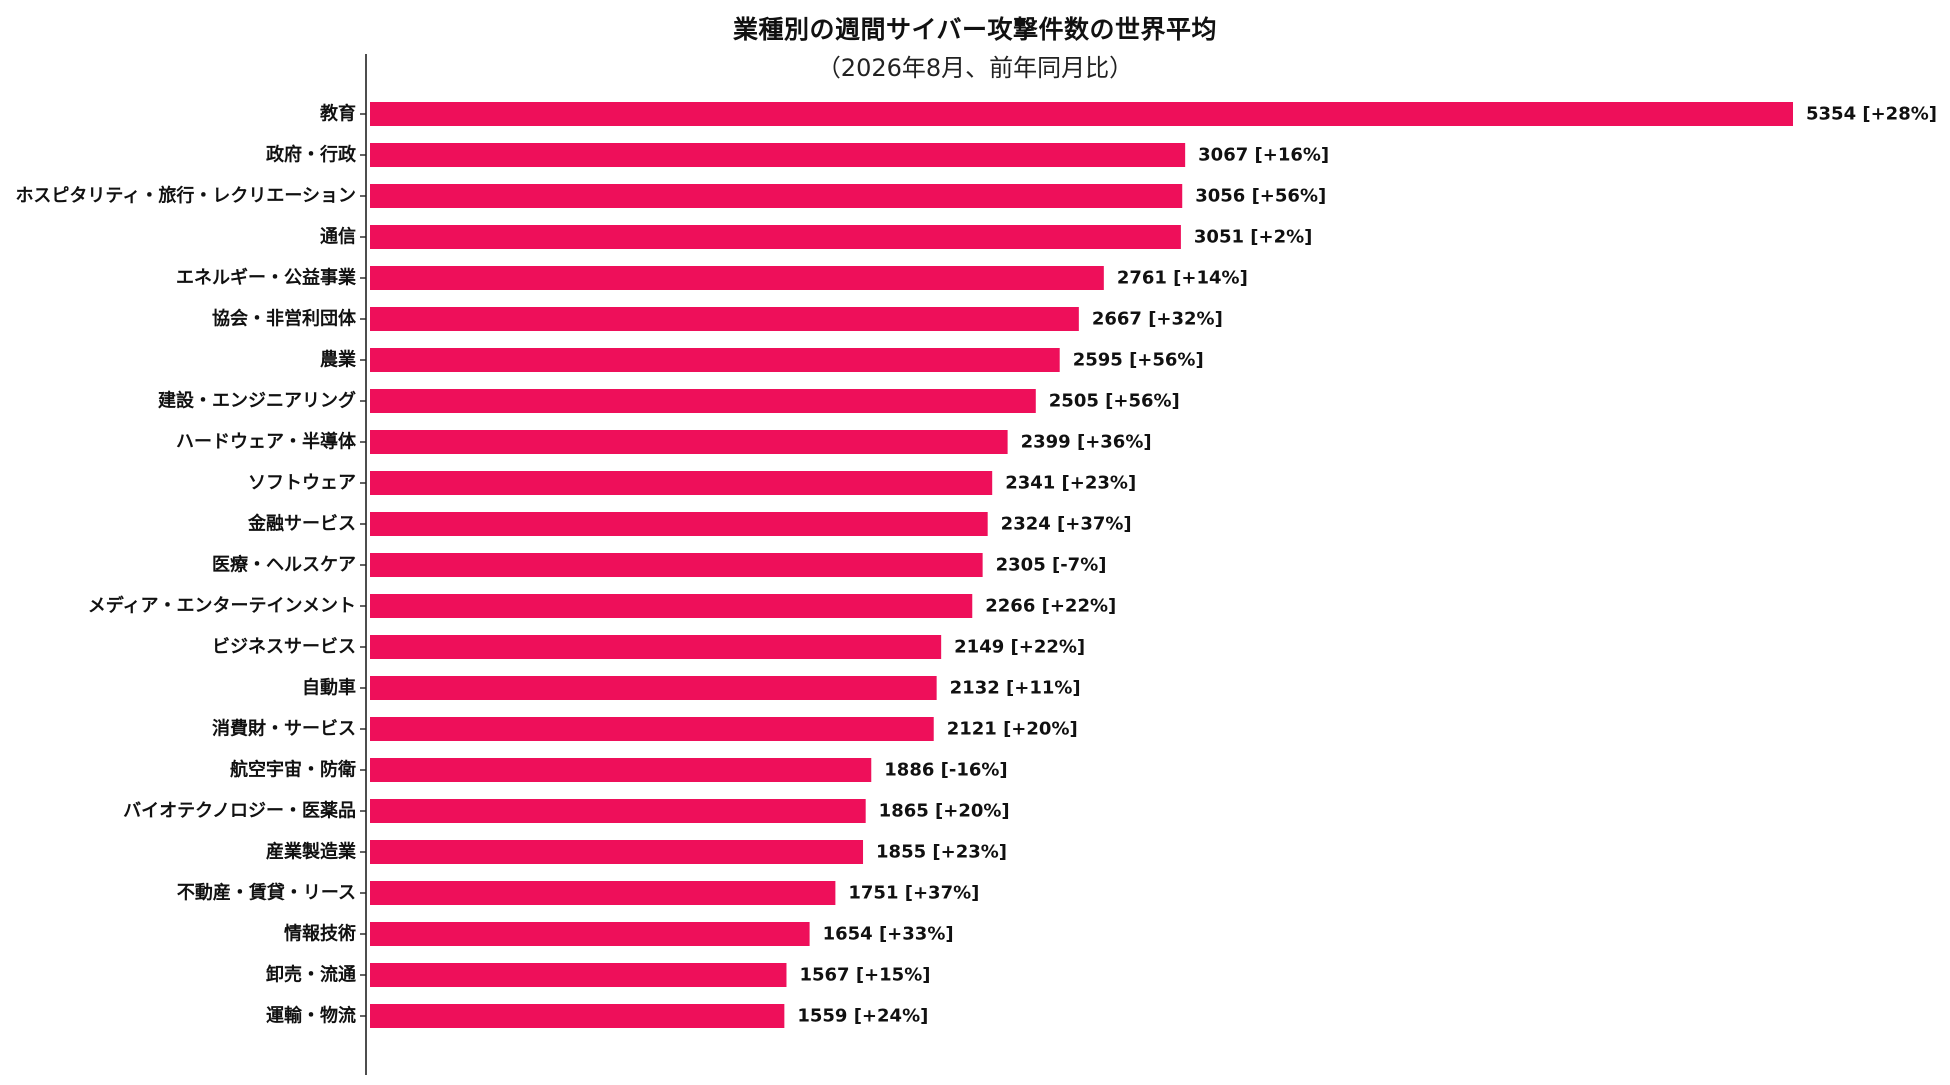 This screenshot has width=1950, height=1085. I want to click on value-label: 1855 [+23%], so click(941, 852).